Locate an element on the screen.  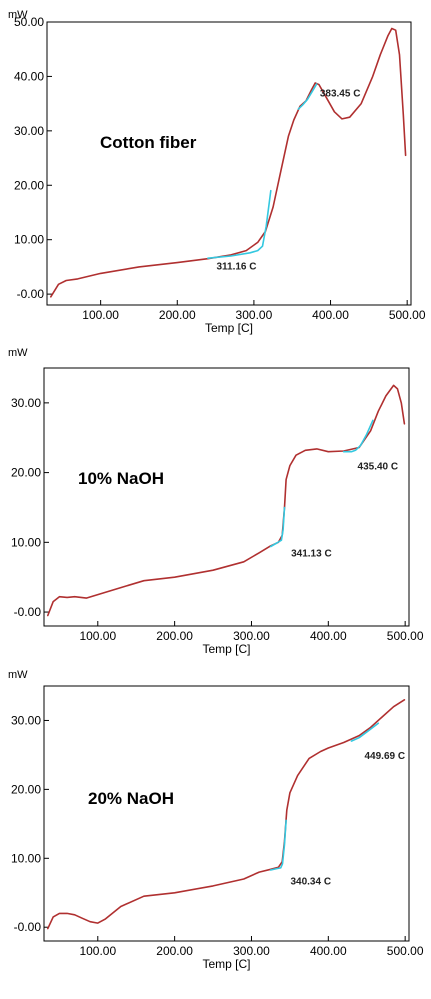
annotation-label: 449.69 C is located at coordinates (384, 756).